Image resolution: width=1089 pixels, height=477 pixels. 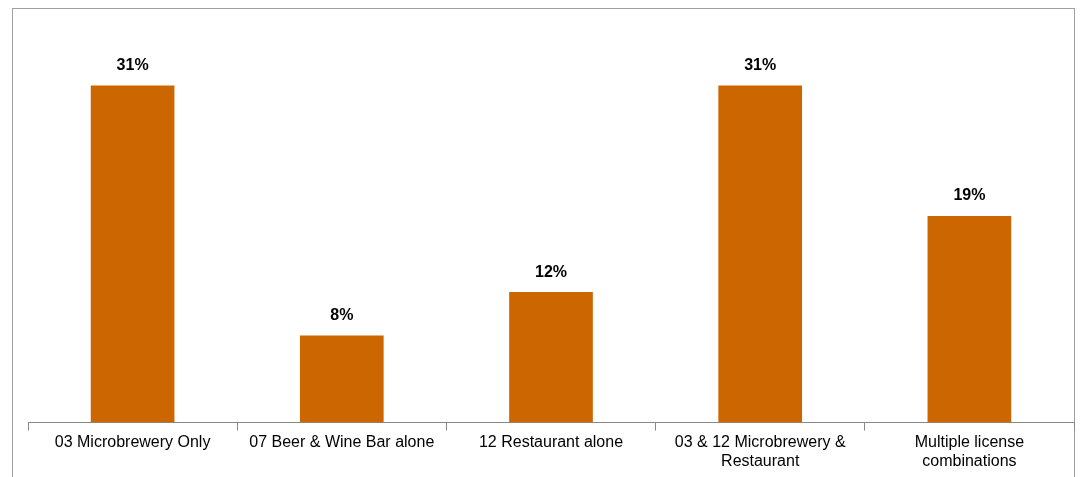 What do you see at coordinates (132, 441) in the screenshot?
I see `x-tick-label: 03 Microbrewery Only` at bounding box center [132, 441].